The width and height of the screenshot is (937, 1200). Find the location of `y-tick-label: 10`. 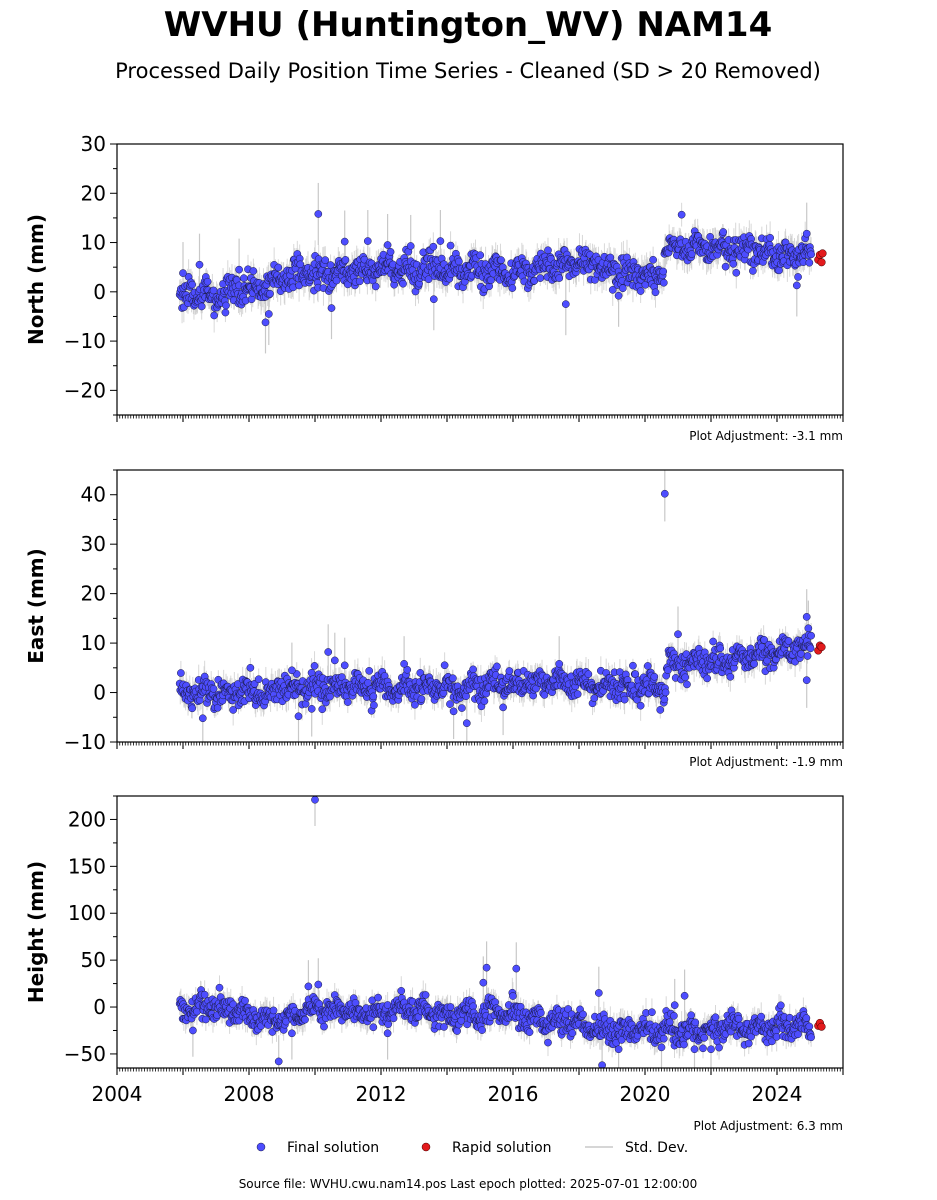

y-tick-label: 10 is located at coordinates (93, 643).